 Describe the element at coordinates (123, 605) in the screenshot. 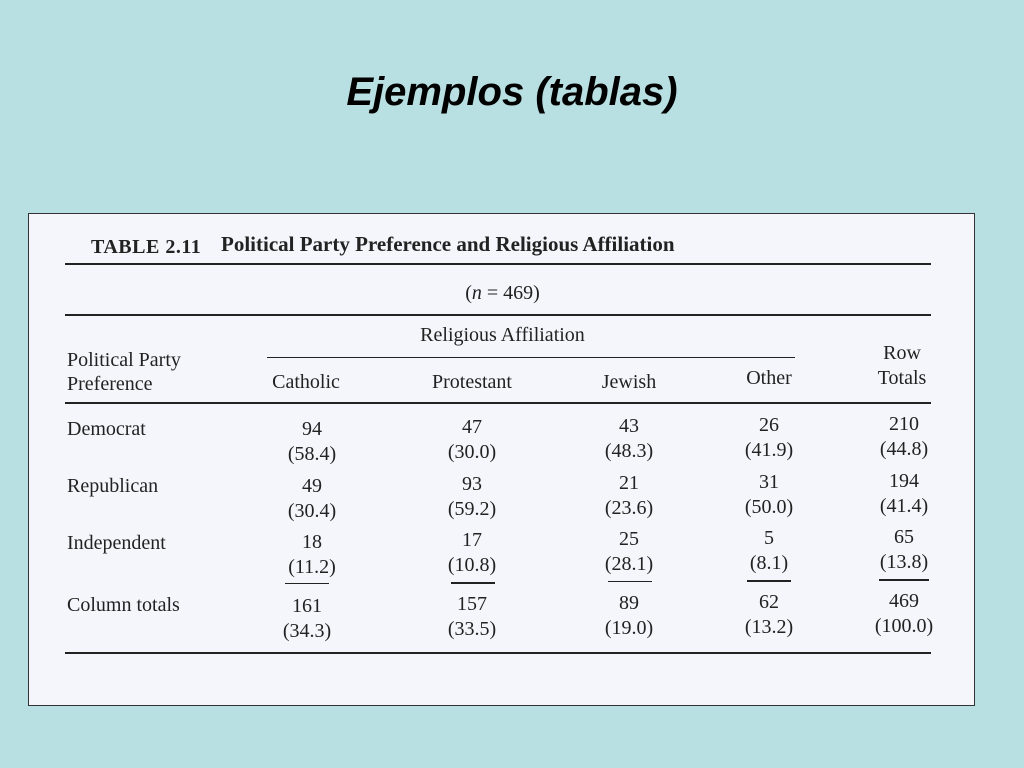

I see `row-label-column-totals: Column totals` at that location.